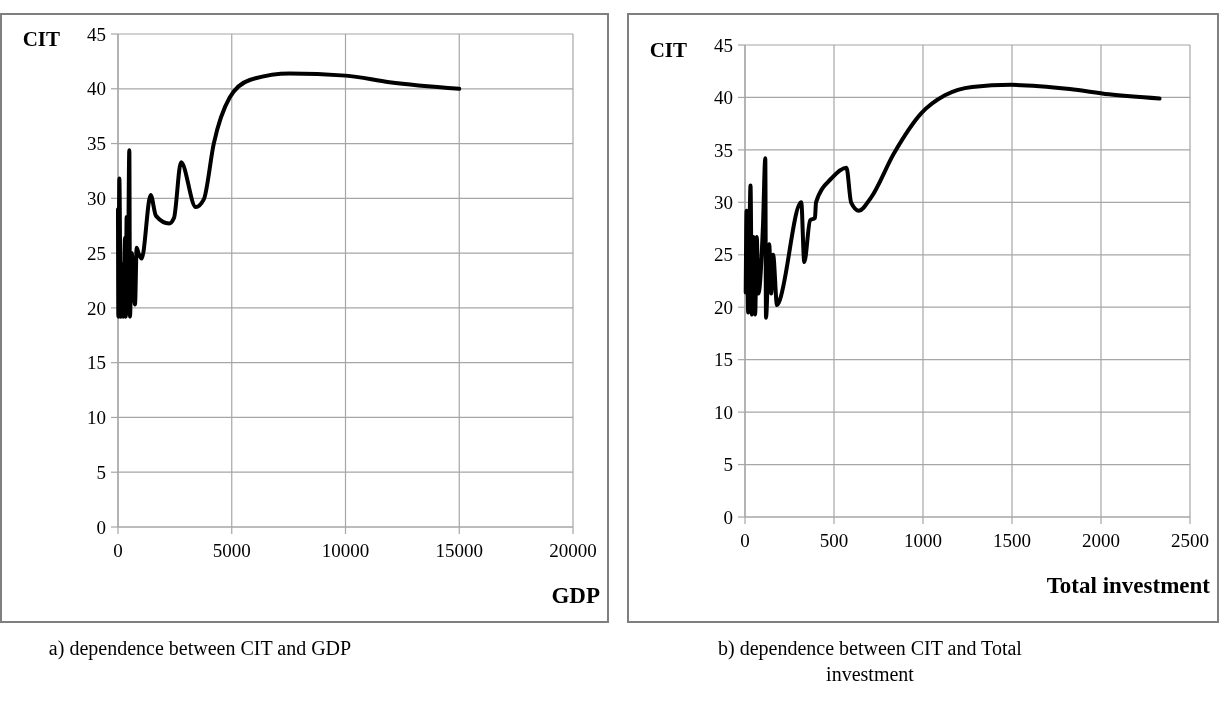 This screenshot has height=702, width=1220. Describe the element at coordinates (1128, 585) in the screenshot. I see `x-axis-title: Total investment` at that location.